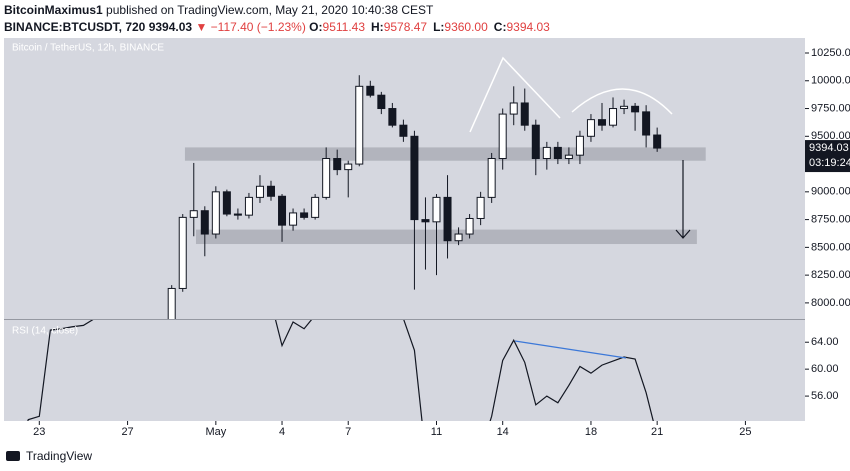  Describe the element at coordinates (59, 456) in the screenshot. I see `footer: TradingView` at that location.